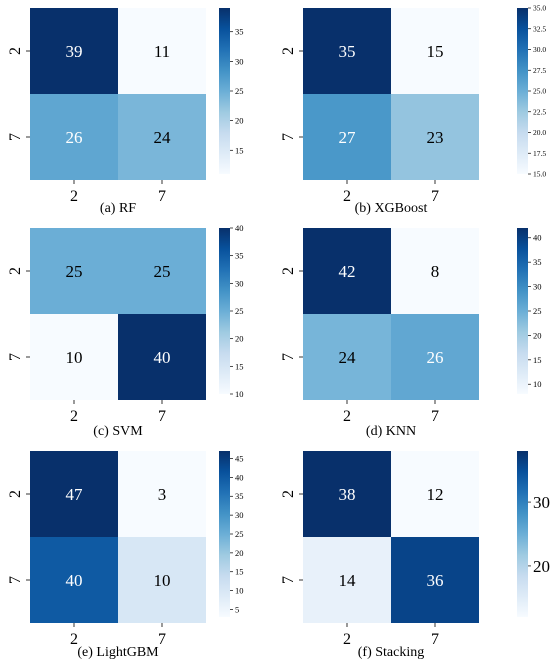 The width and height of the screenshot is (550, 669). Describe the element at coordinates (539, 8) in the screenshot. I see `colorbar-tick-label: 35.0` at that location.